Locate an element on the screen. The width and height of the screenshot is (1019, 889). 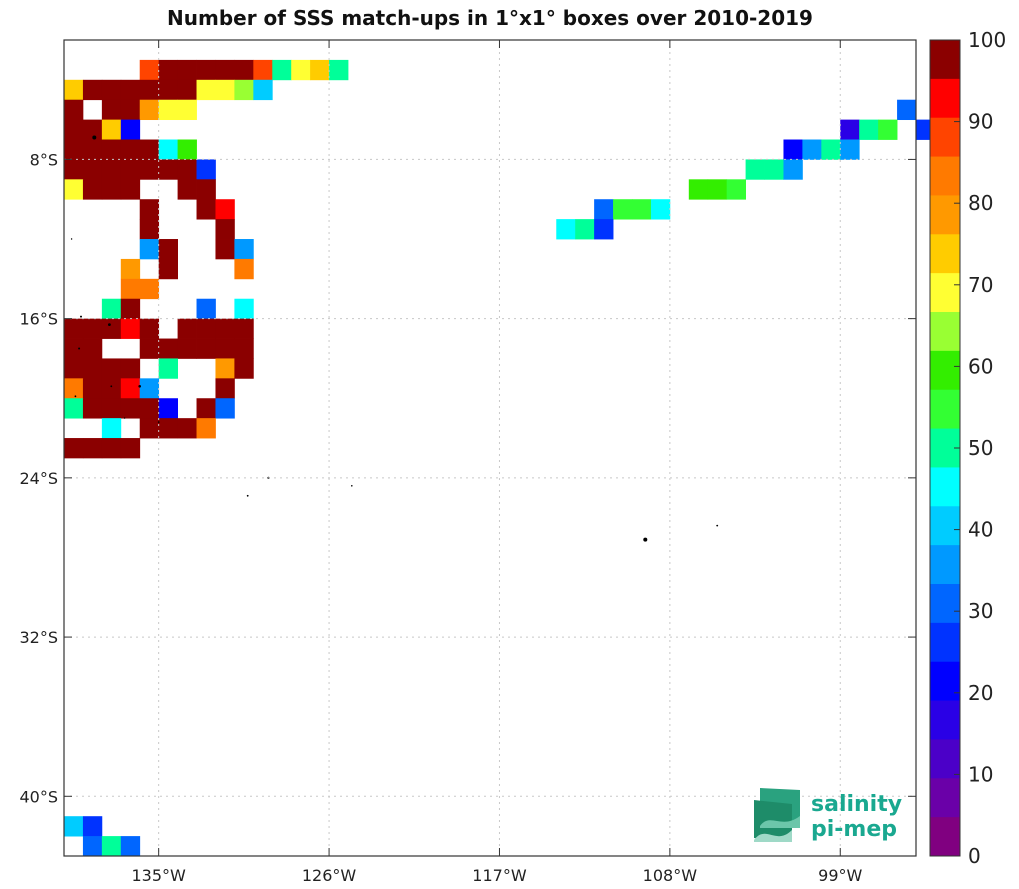
logo-wave-icon is located at coordinates (777, 815).